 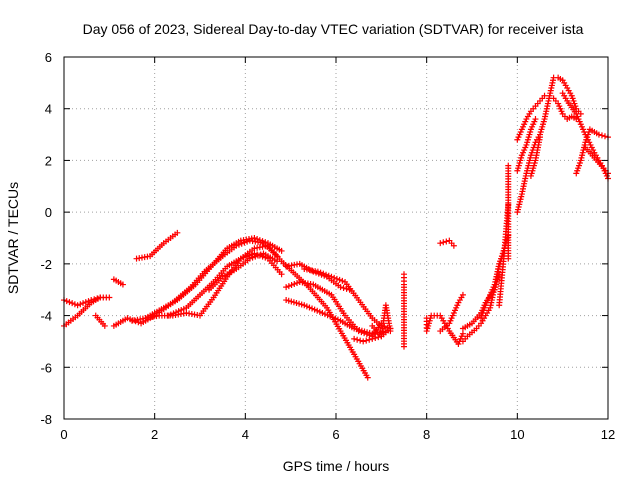 What do you see at coordinates (48, 109) in the screenshot?
I see `y-tick-label: 4` at bounding box center [48, 109].